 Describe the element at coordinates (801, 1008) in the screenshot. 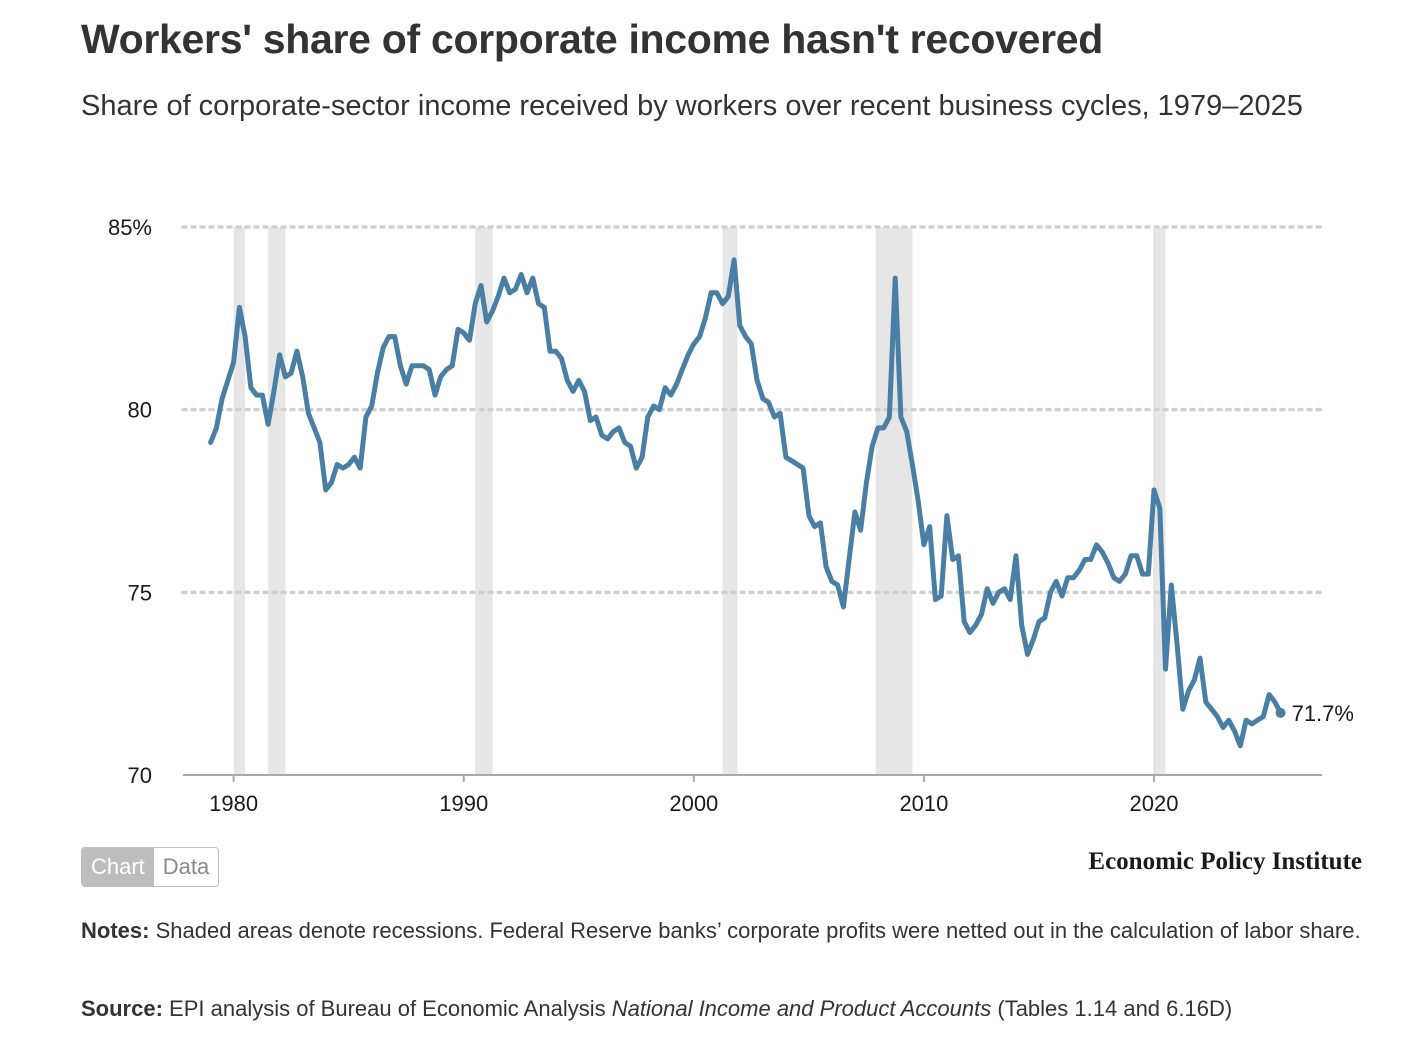

I see `source-italic: National Income and Product Accounts` at that location.